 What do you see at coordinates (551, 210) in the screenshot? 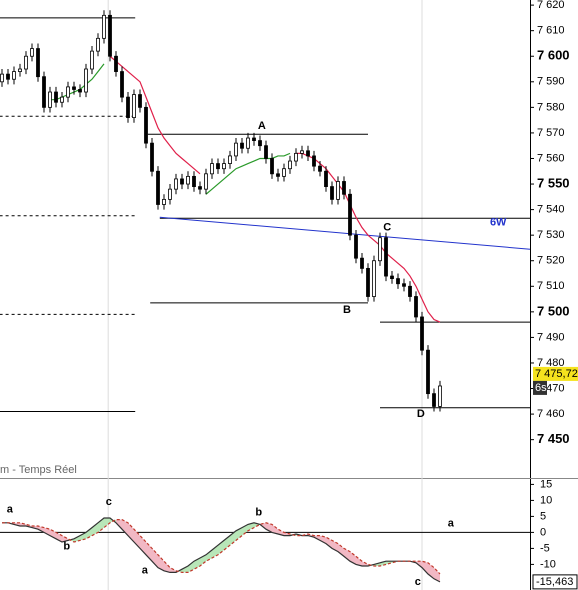
I see `y-tick-label: 7 540` at bounding box center [551, 210].